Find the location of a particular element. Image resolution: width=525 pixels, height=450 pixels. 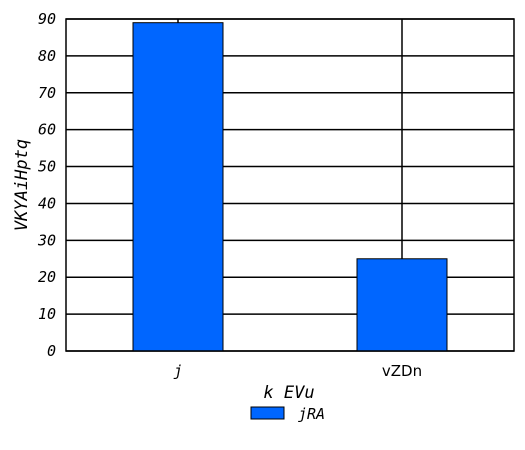

y-tick-labels: 0 10 20 30 40 50 60 70 80 90 is located at coordinates (46, 185).